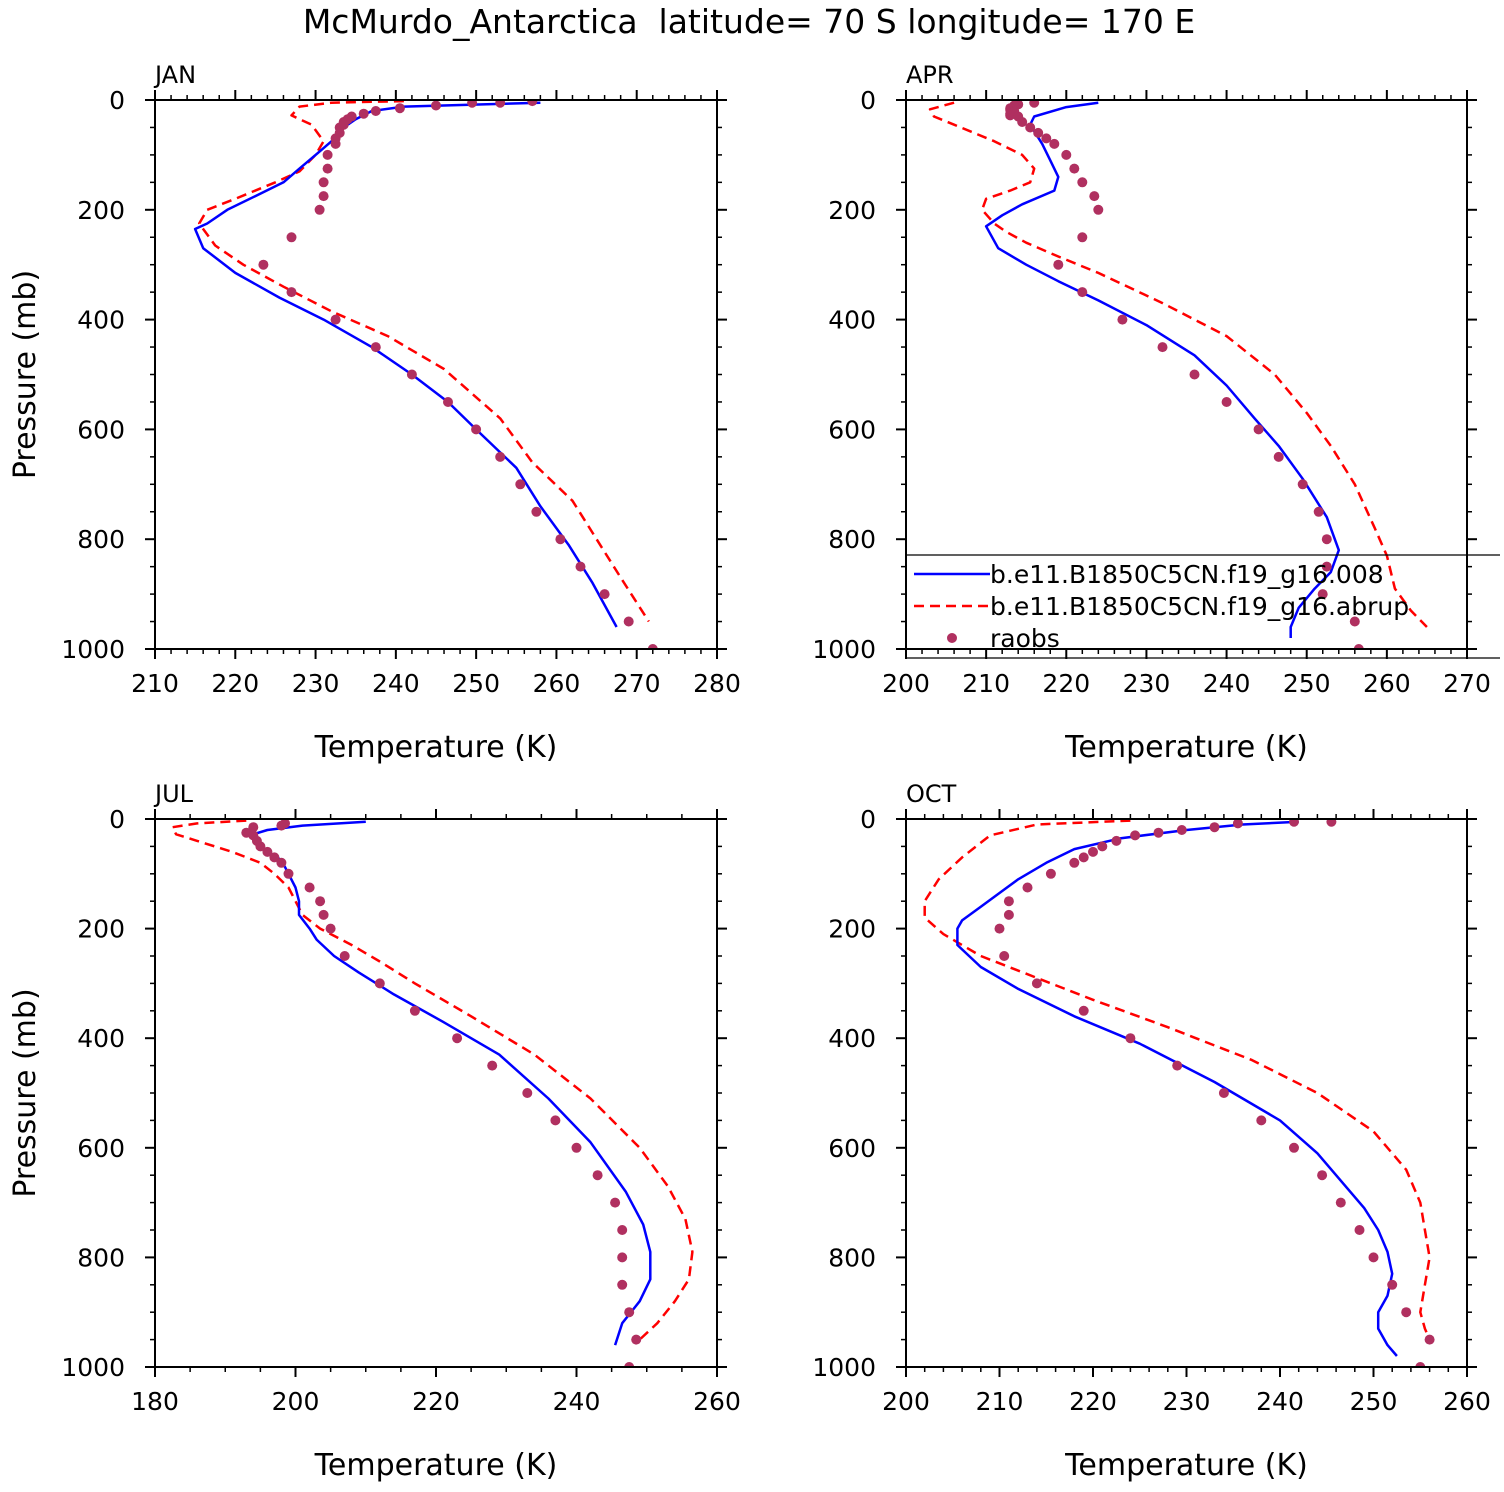 The height and width of the screenshot is (1492, 1504). Describe the element at coordinates (1187, 1401) in the screenshot. I see `x-tick-label: 230` at that location.